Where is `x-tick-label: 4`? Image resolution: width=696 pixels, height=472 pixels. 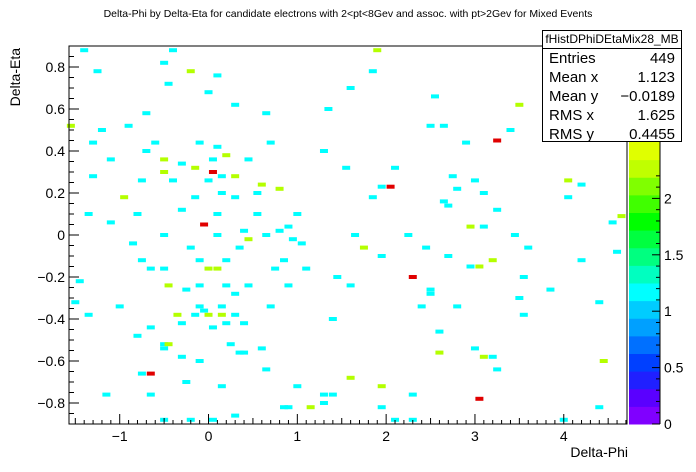
x-tick-label: 4 is located at coordinates (564, 436).